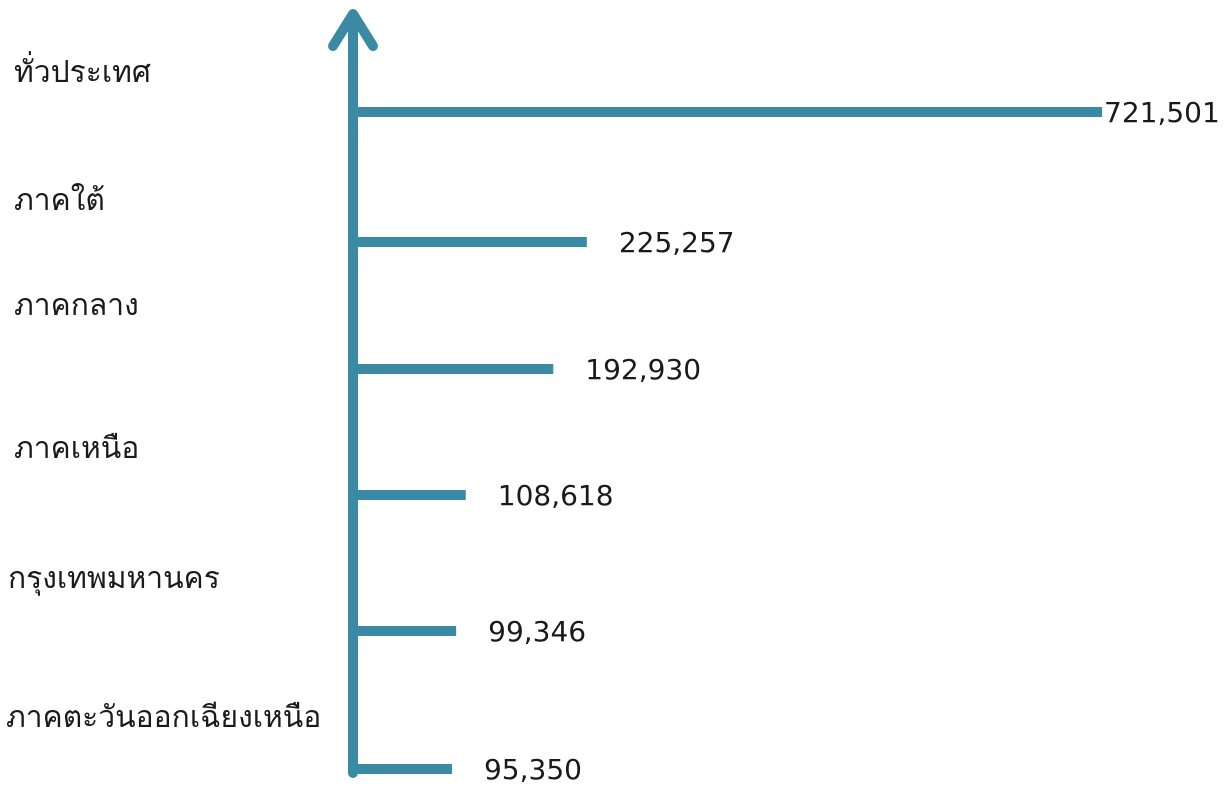 This screenshot has height=787, width=1232. I want to click on value-label: 95,350, so click(533, 769).